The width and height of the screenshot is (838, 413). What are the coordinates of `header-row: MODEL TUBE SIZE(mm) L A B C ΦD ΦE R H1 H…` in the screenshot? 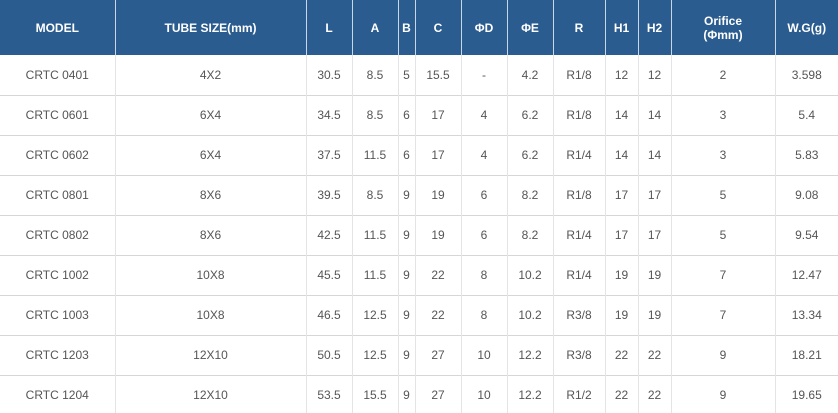 It's located at (419, 27).